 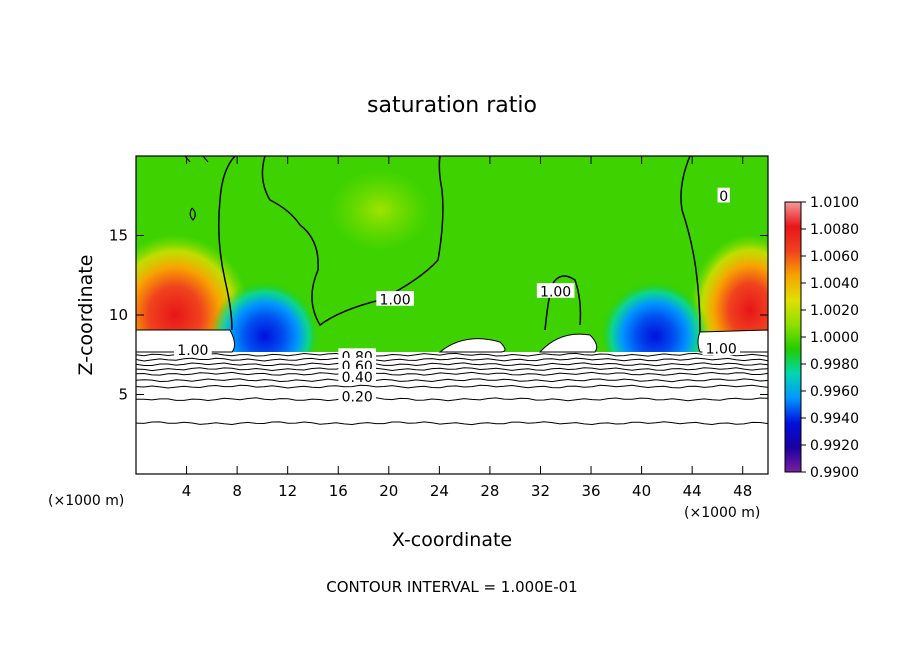 I want to click on x-tick-label: 4, so click(x=187, y=491).